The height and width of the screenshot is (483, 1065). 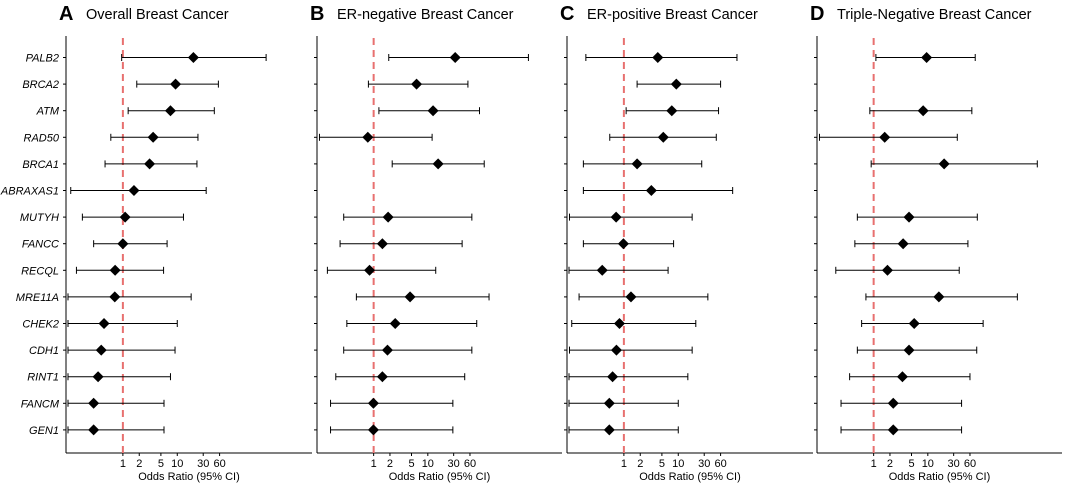 What do you see at coordinates (40, 85) in the screenshot?
I see `gene-label-brca2: BRCA2` at bounding box center [40, 85].